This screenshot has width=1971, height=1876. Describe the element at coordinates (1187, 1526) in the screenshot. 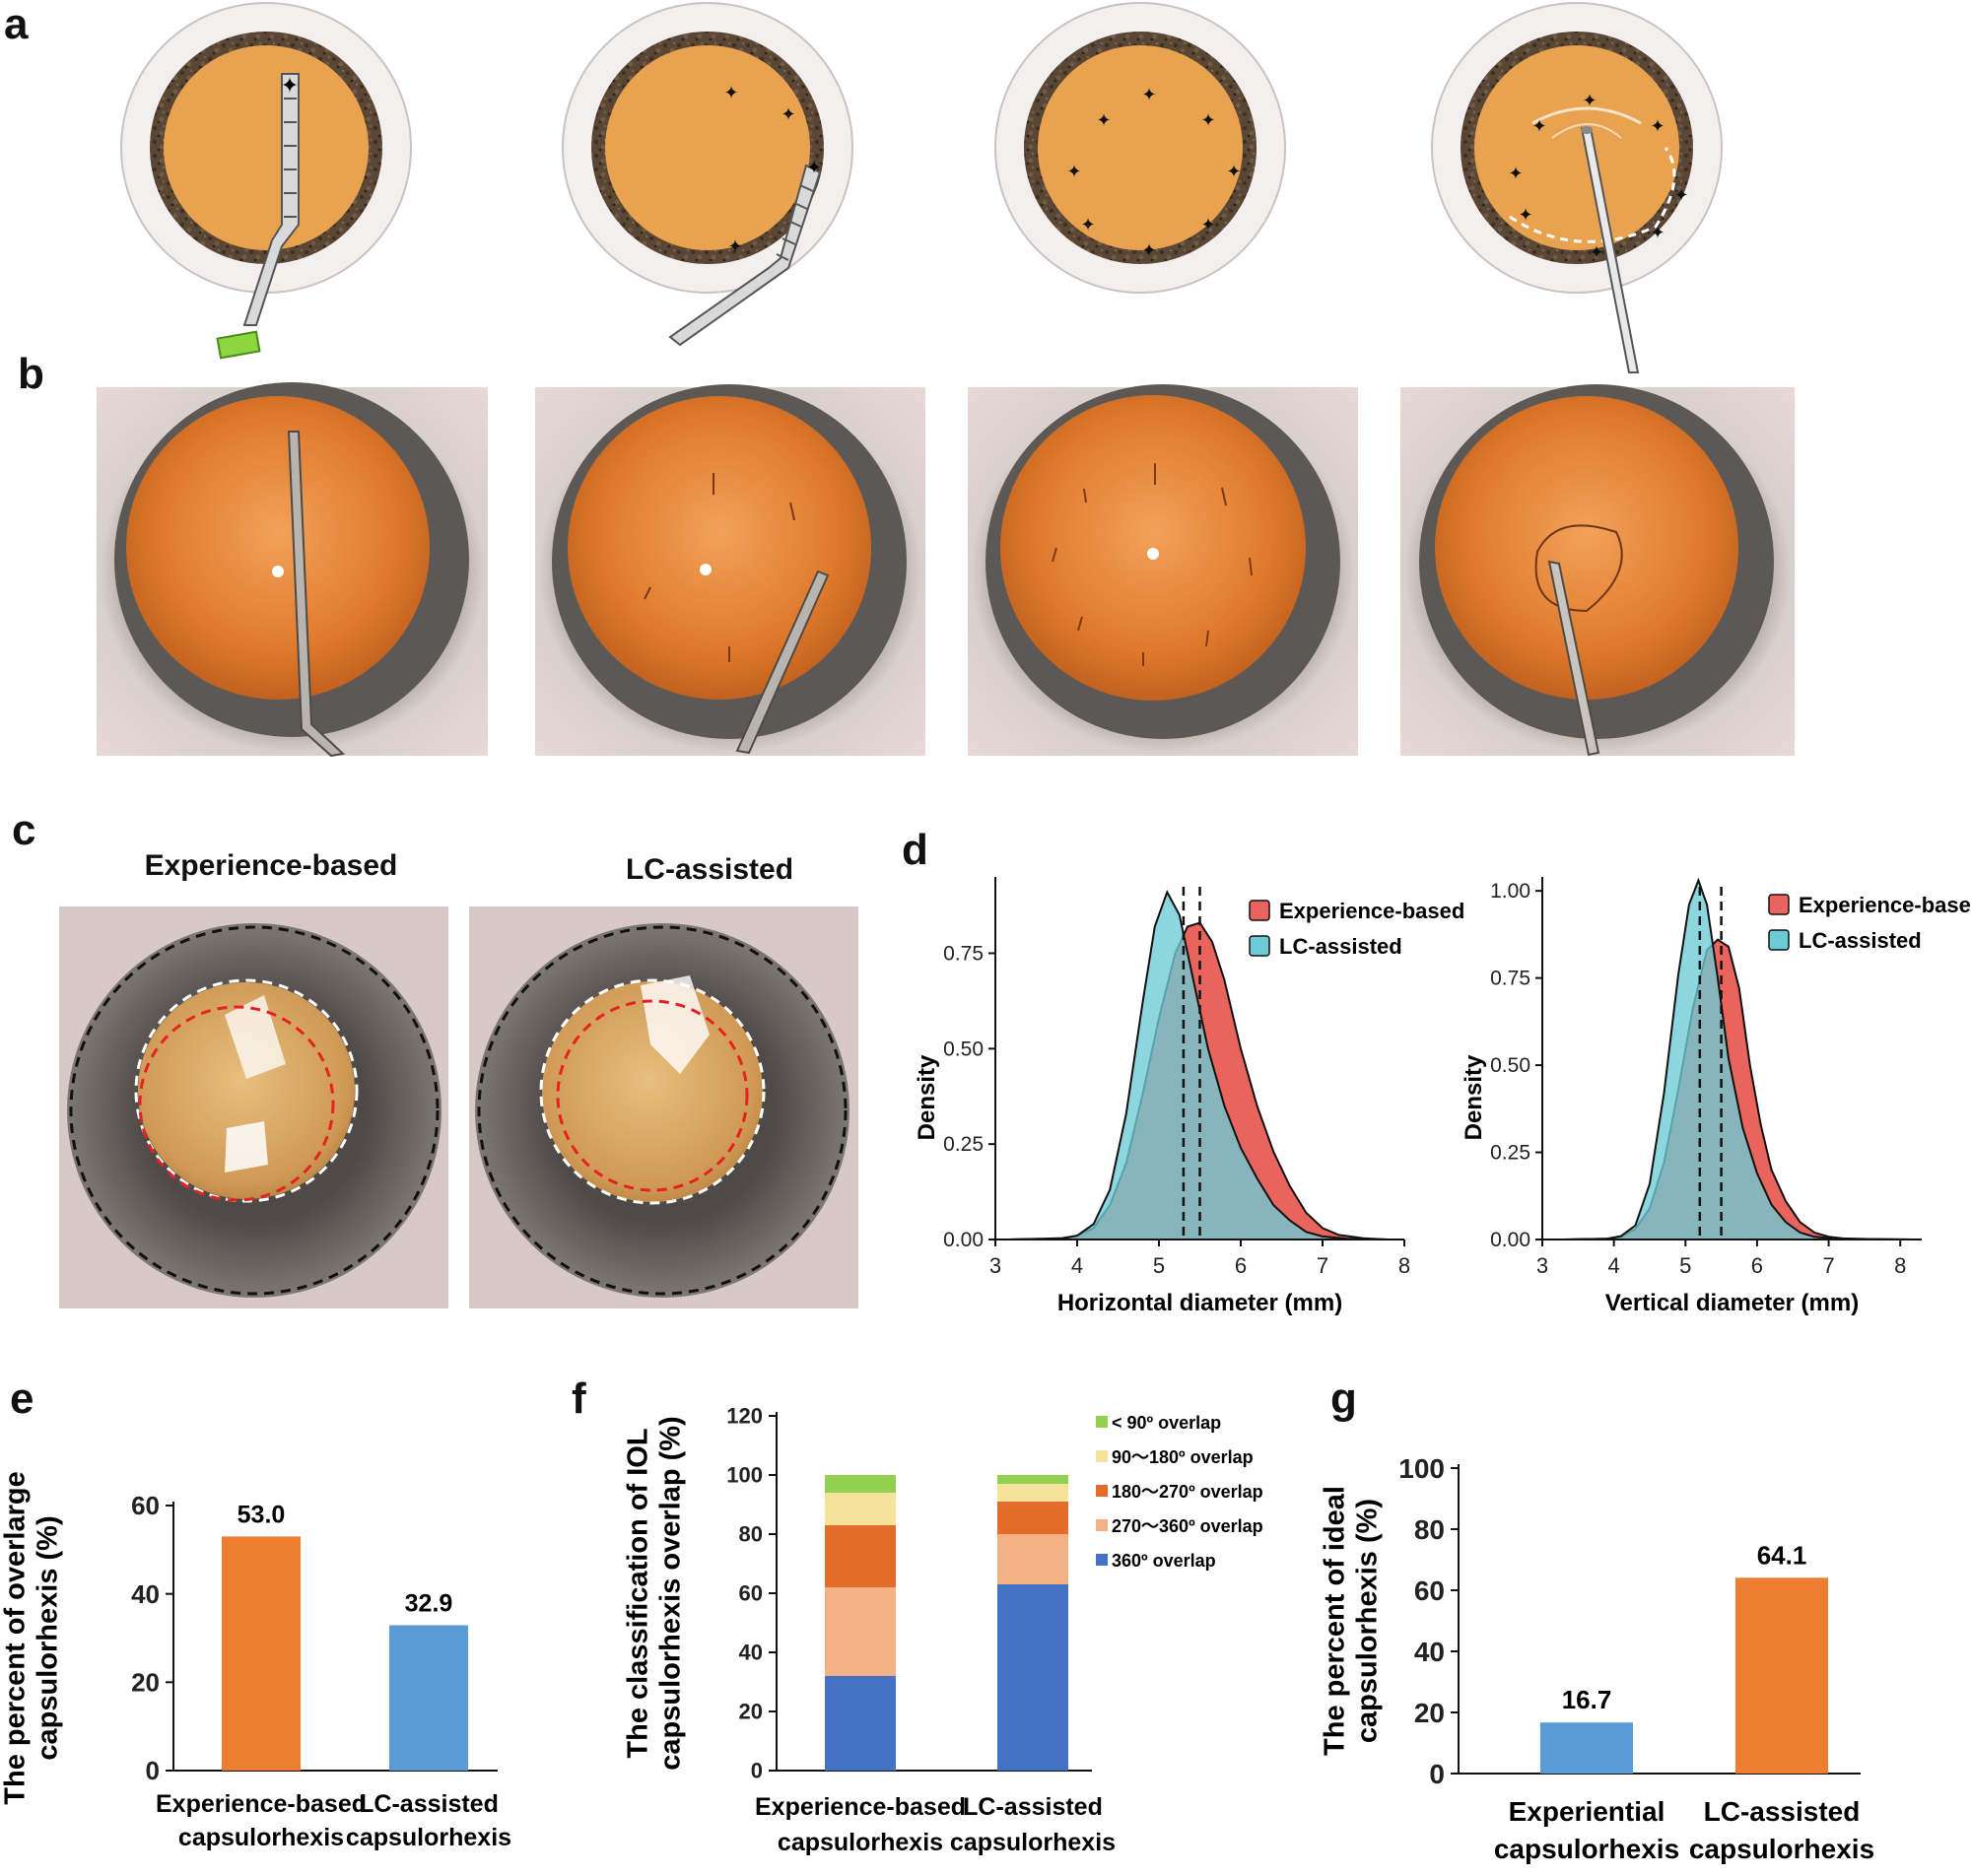

I see `legend-label: 270～360º overlap` at that location.